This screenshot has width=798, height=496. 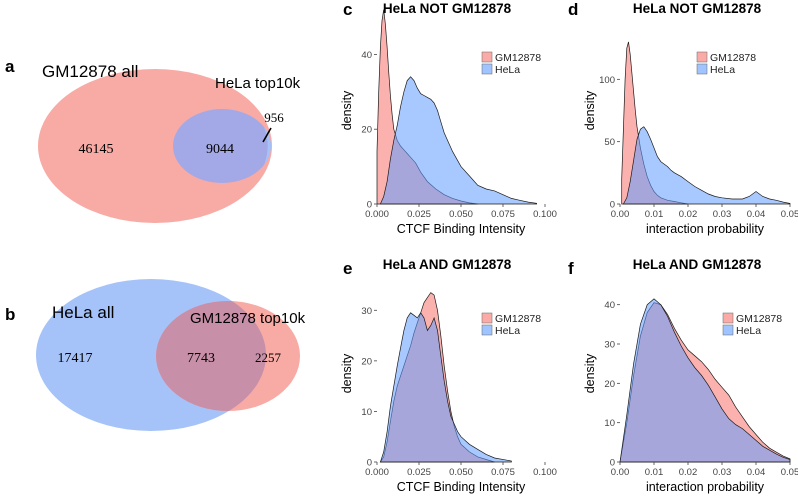 I want to click on y-tick-label: 50, so click(x=609, y=142).